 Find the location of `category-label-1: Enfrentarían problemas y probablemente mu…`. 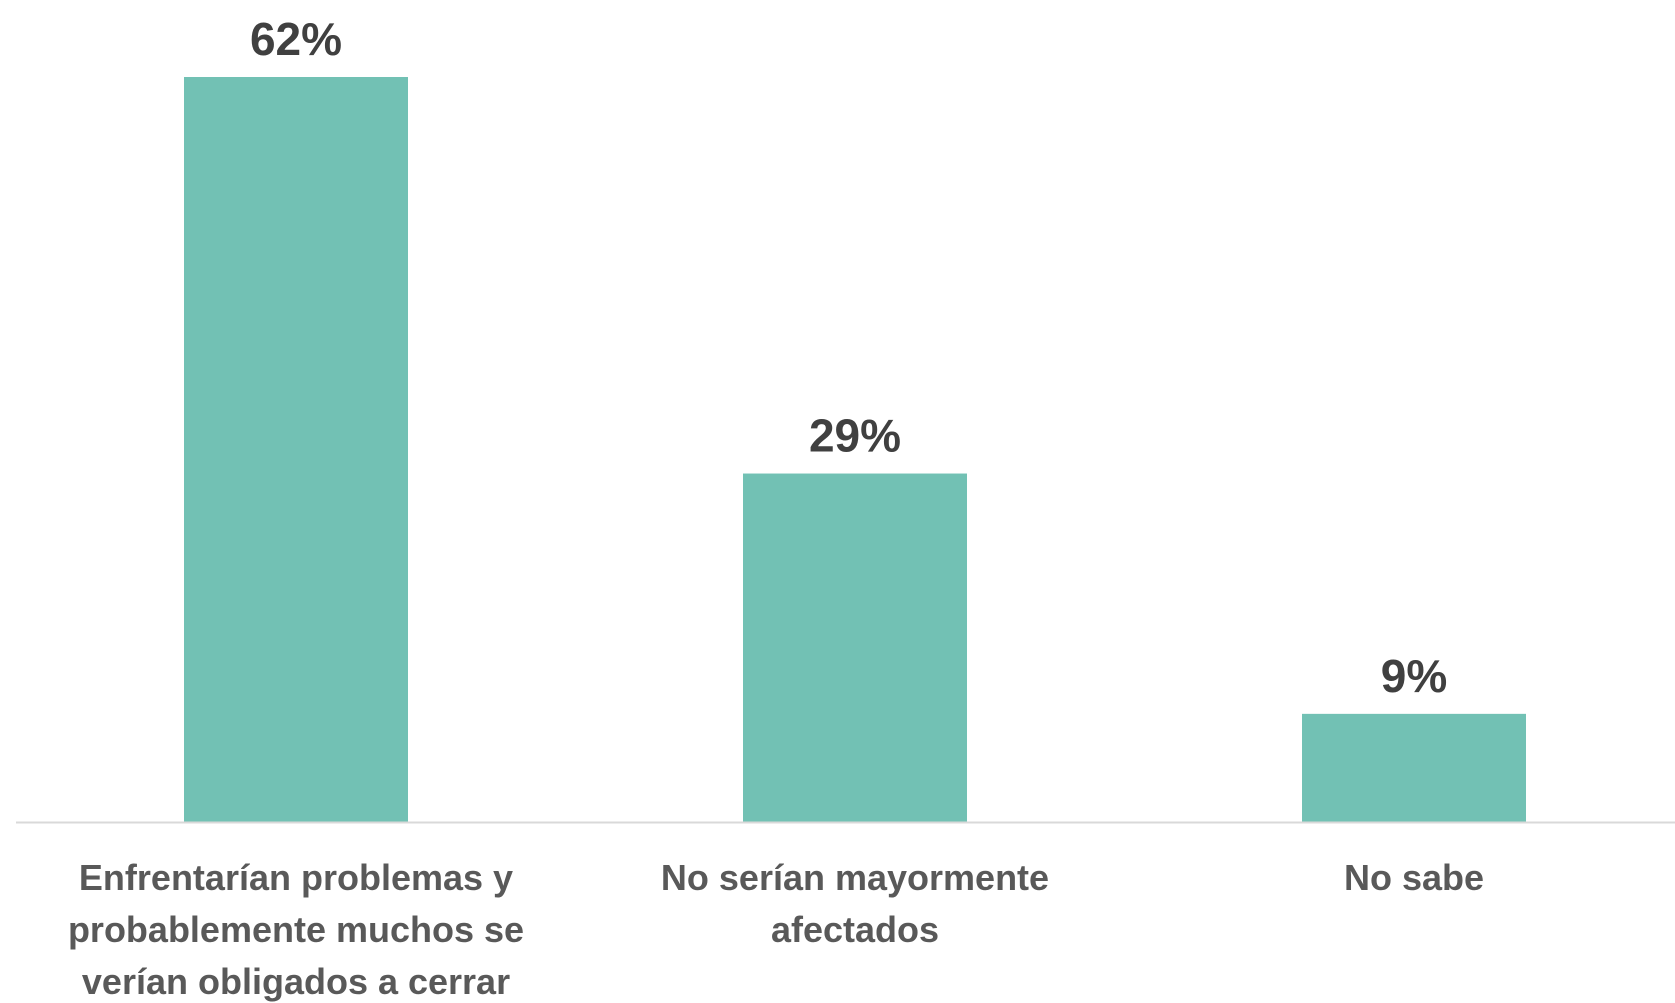

category-label-1: Enfrentarían problemas y probablemente mu… is located at coordinates (296, 929).